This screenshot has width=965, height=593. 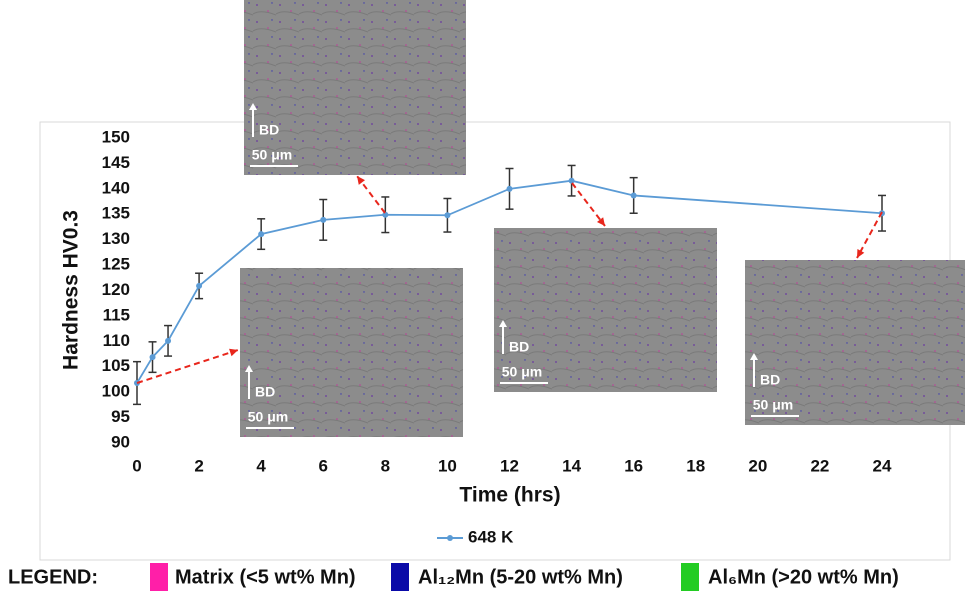 I want to click on y-tick-label: 125, so click(x=116, y=264).